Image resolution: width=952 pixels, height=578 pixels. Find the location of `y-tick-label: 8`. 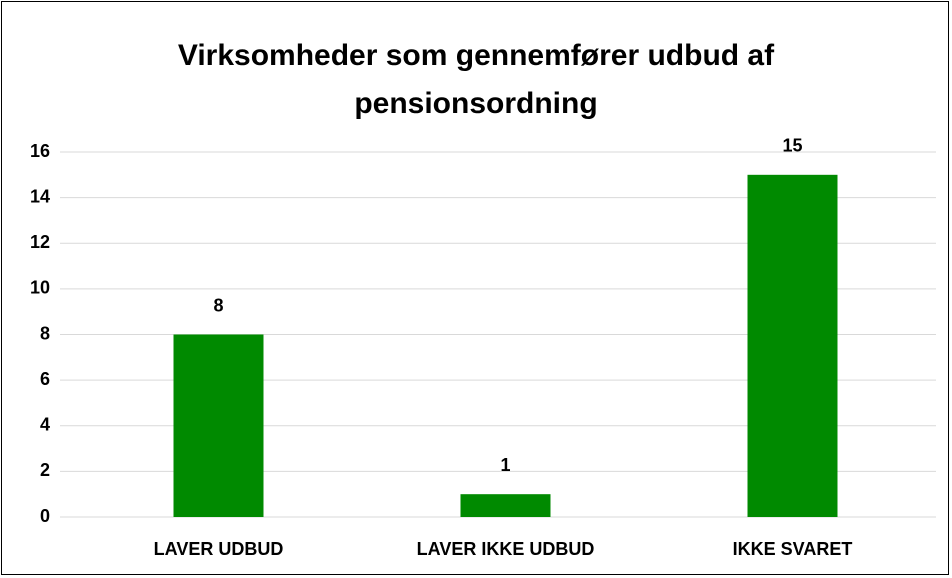

y-tick-label: 8 is located at coordinates (45, 333).